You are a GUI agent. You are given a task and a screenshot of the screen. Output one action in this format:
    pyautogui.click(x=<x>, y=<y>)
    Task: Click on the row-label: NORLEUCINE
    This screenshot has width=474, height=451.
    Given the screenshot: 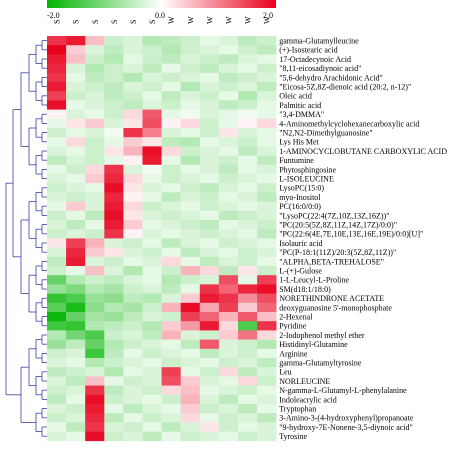 What is the action you would take?
    pyautogui.click(x=304, y=381)
    